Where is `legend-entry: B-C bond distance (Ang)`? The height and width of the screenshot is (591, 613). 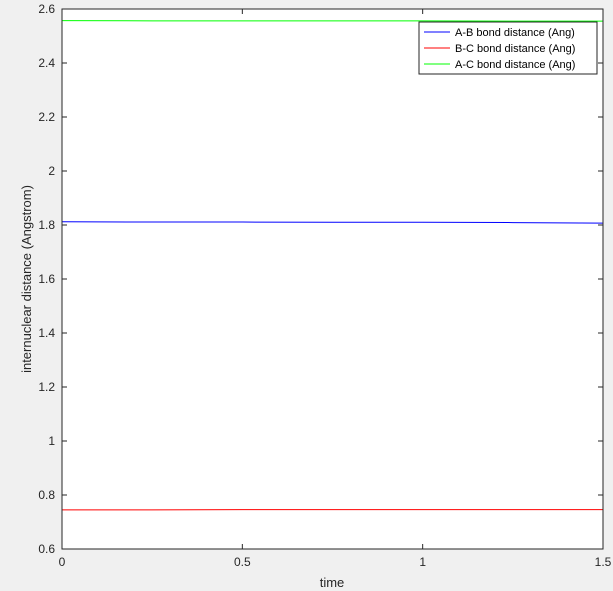
legend-entry: B-C bond distance (Ang) is located at coordinates (515, 49).